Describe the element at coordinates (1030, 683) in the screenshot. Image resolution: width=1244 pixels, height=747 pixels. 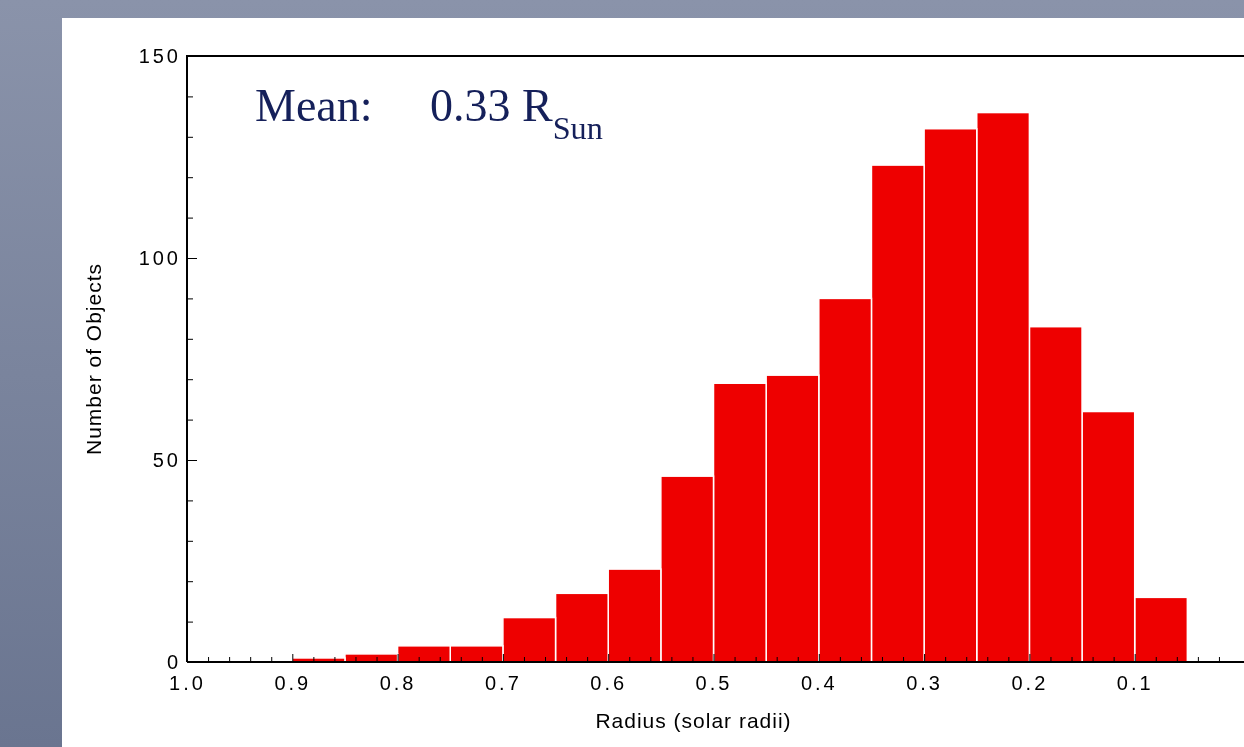
I see `x-tick-label: 0.2` at that location.